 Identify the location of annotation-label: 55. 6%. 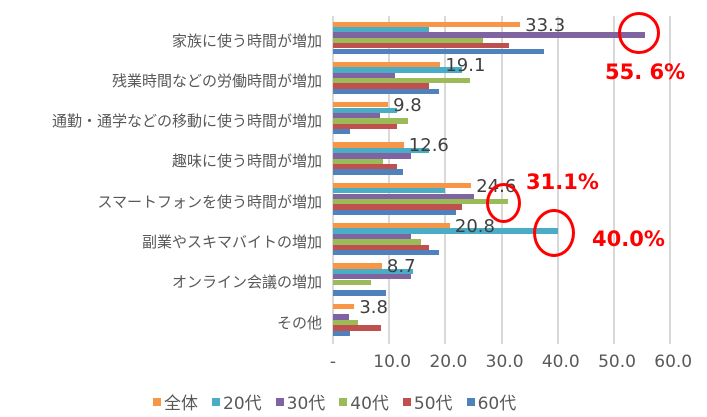
(645, 72).